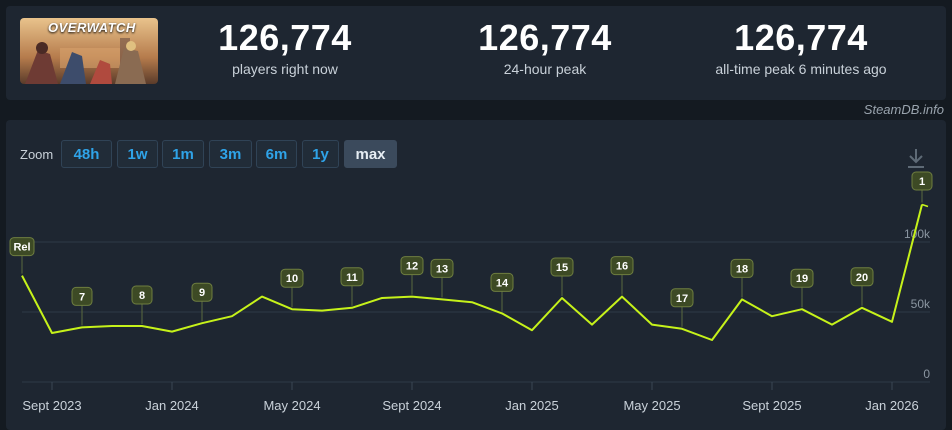 The image size is (952, 430). Describe the element at coordinates (285, 69) in the screenshot. I see `stat-label: players right now` at that location.